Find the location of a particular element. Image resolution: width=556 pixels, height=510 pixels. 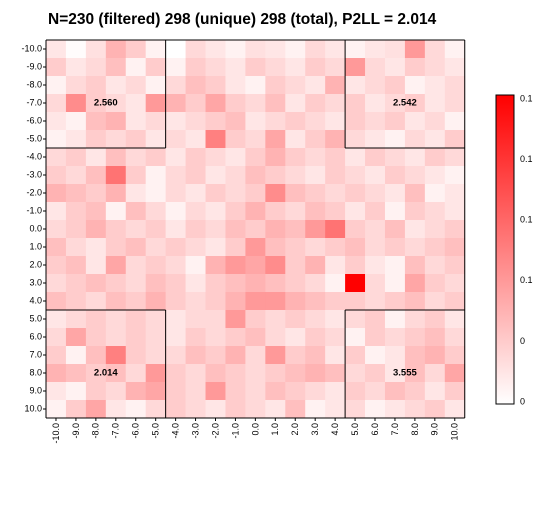

y-tick-label: 9.0 is located at coordinates (35, 390).